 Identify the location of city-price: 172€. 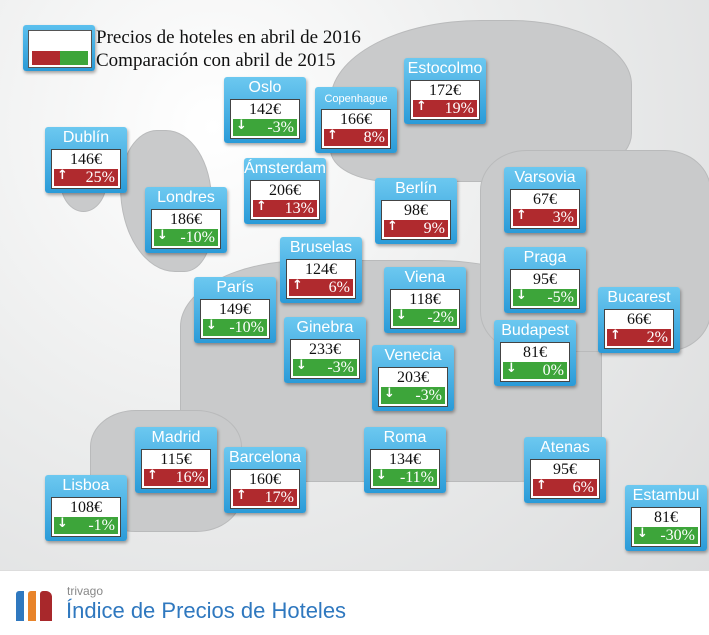
(445, 90).